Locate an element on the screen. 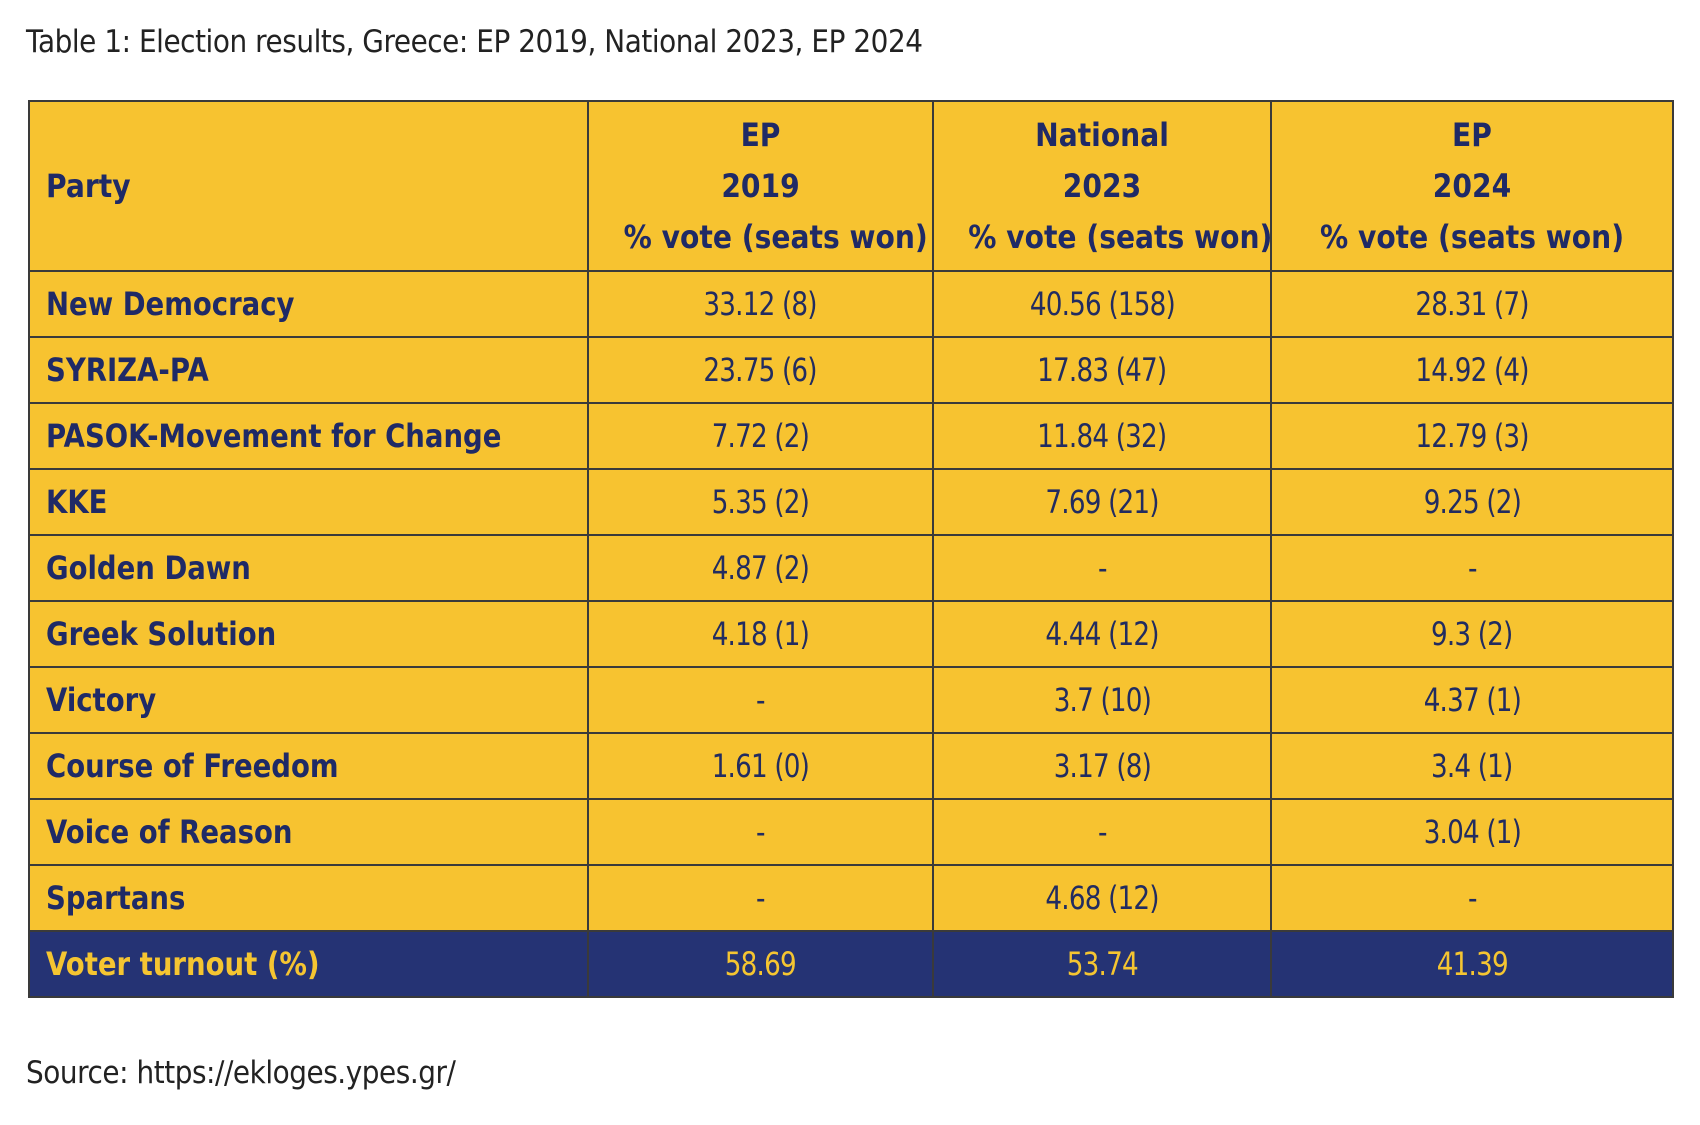 Image resolution: width=1700 pixels, height=1125 pixels. value-text: 1.61 (0) is located at coordinates (760, 766).